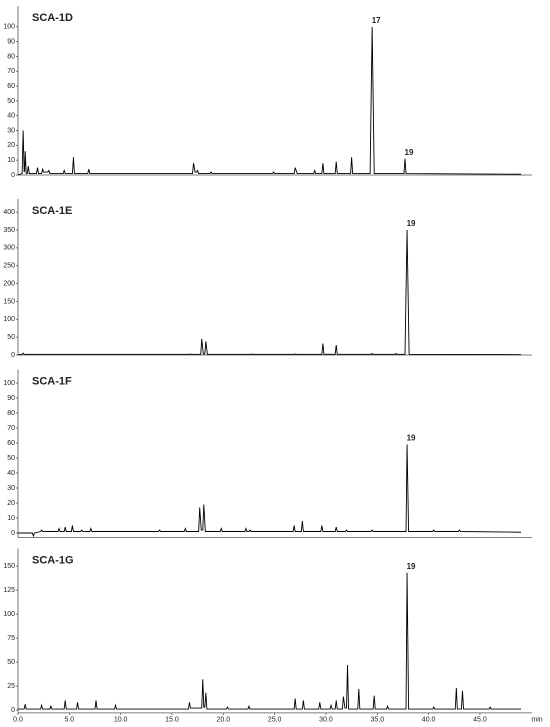 This screenshot has width=550, height=727. Describe the element at coordinates (52, 381) in the screenshot. I see `panel-title: SCA-1F` at that location.